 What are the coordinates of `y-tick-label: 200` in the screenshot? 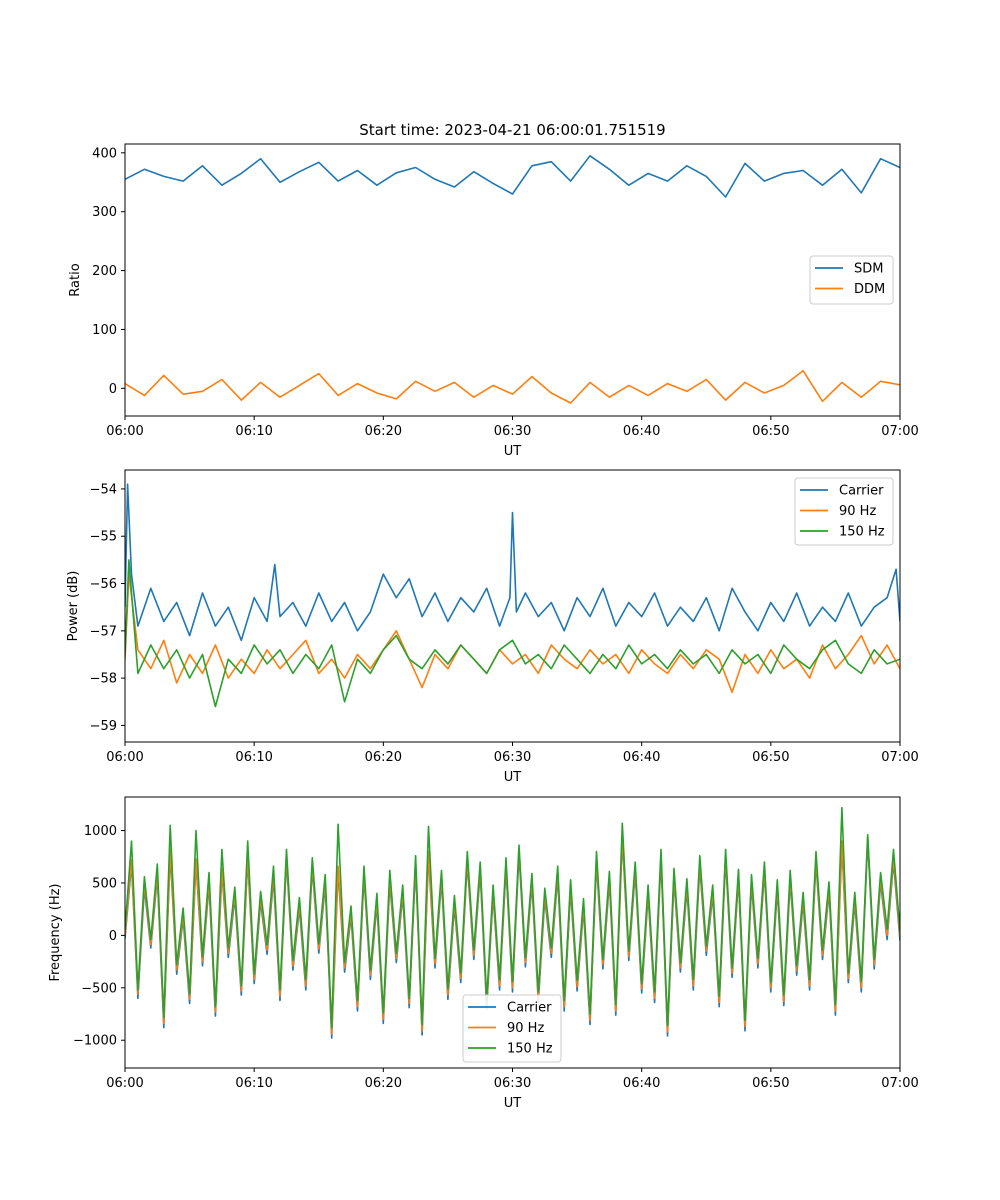 It's located at (104, 271).